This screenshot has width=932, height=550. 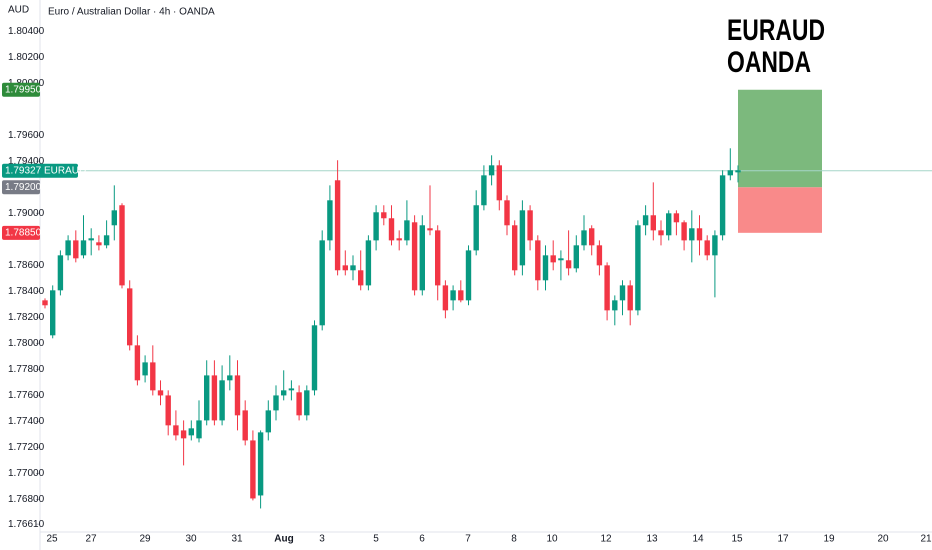 I want to click on y-tick-label: 1.77800, so click(x=26, y=369).